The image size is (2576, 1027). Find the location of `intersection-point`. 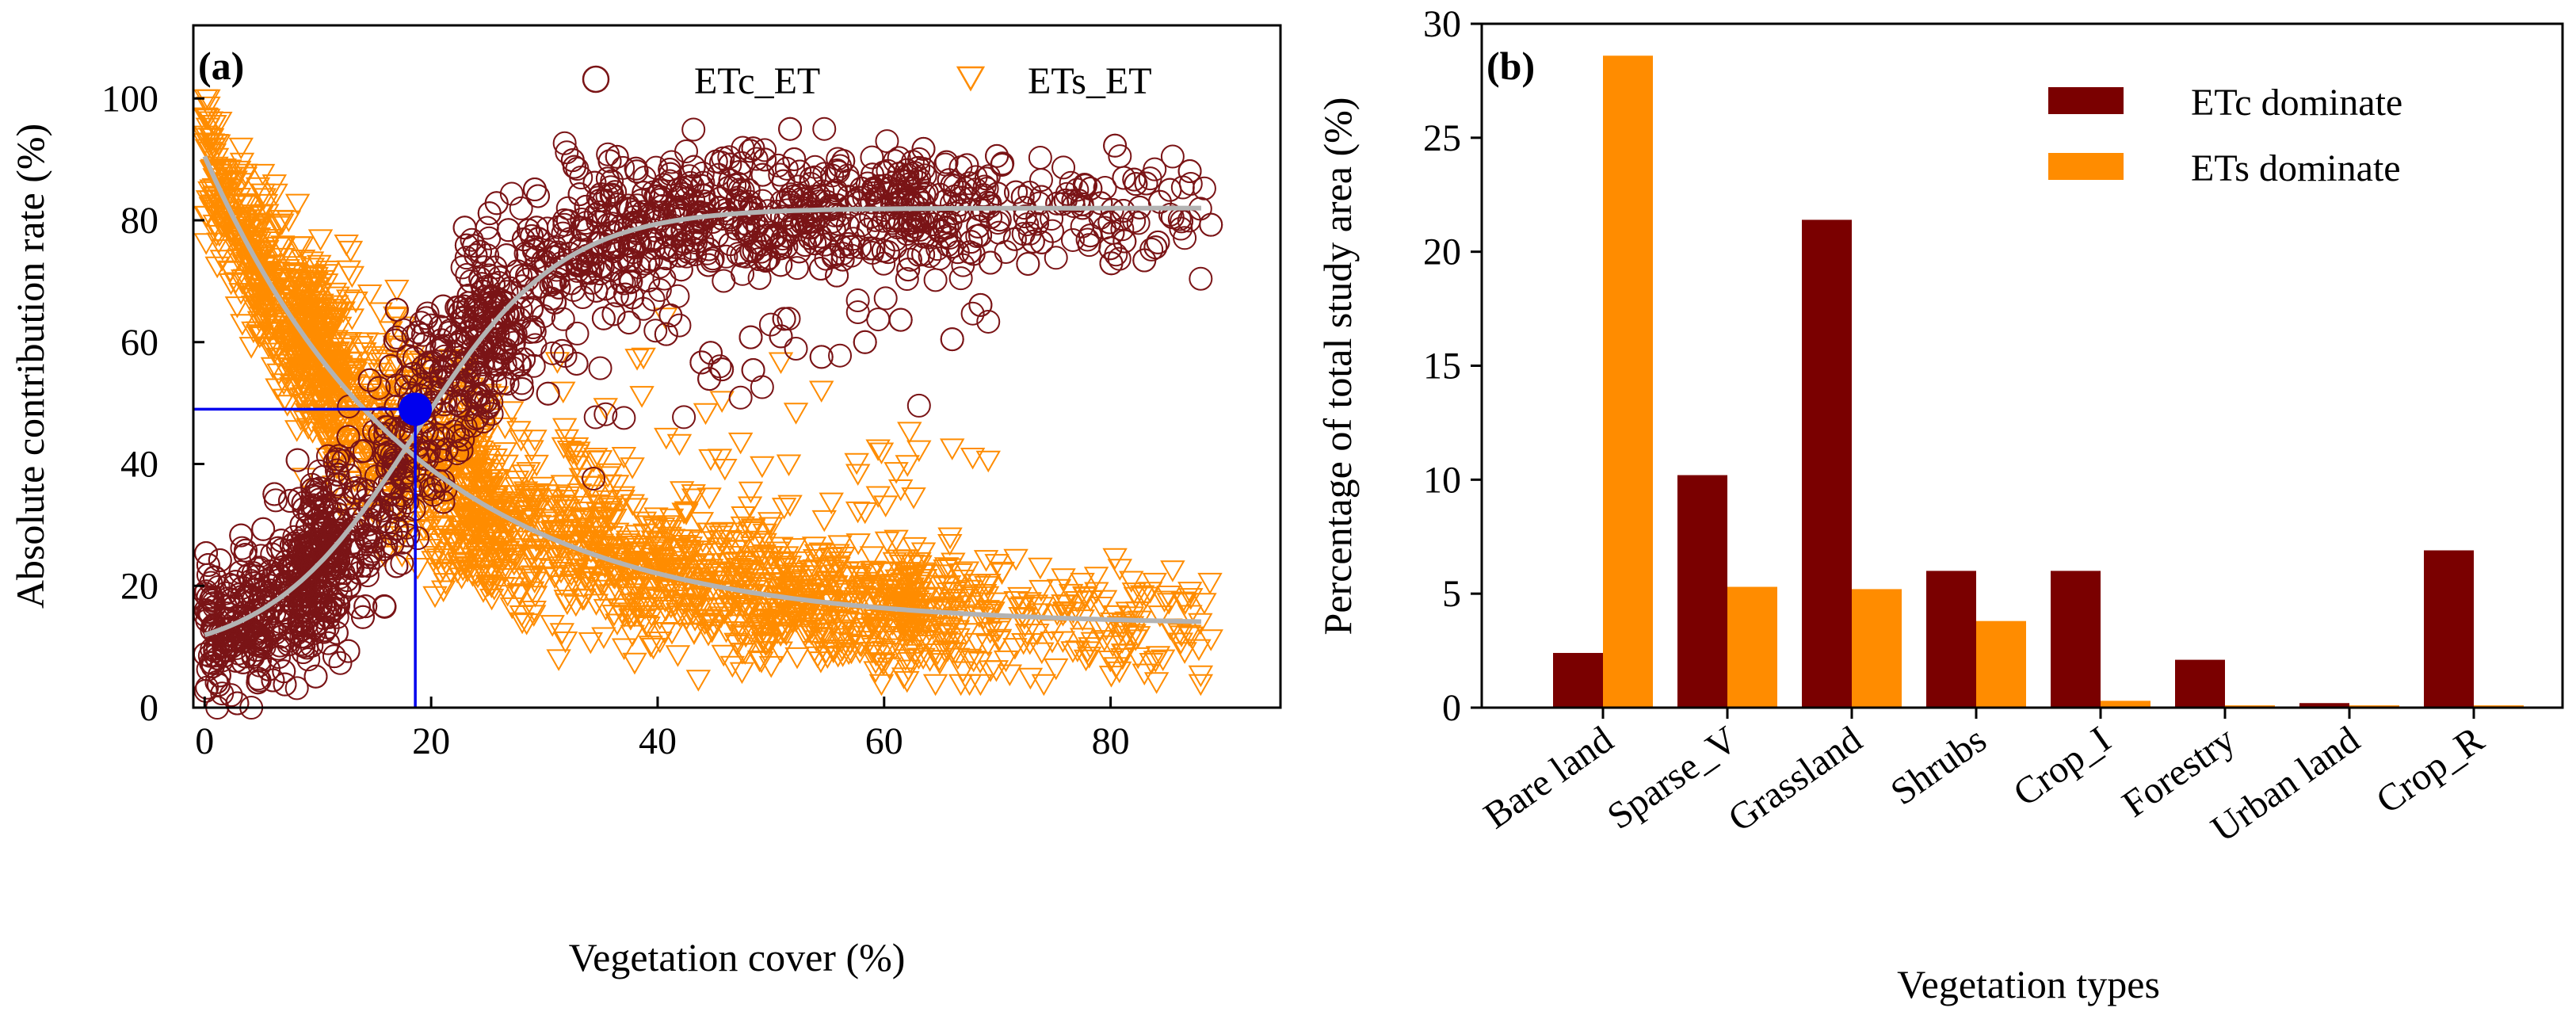

intersection-point is located at coordinates (416, 409).